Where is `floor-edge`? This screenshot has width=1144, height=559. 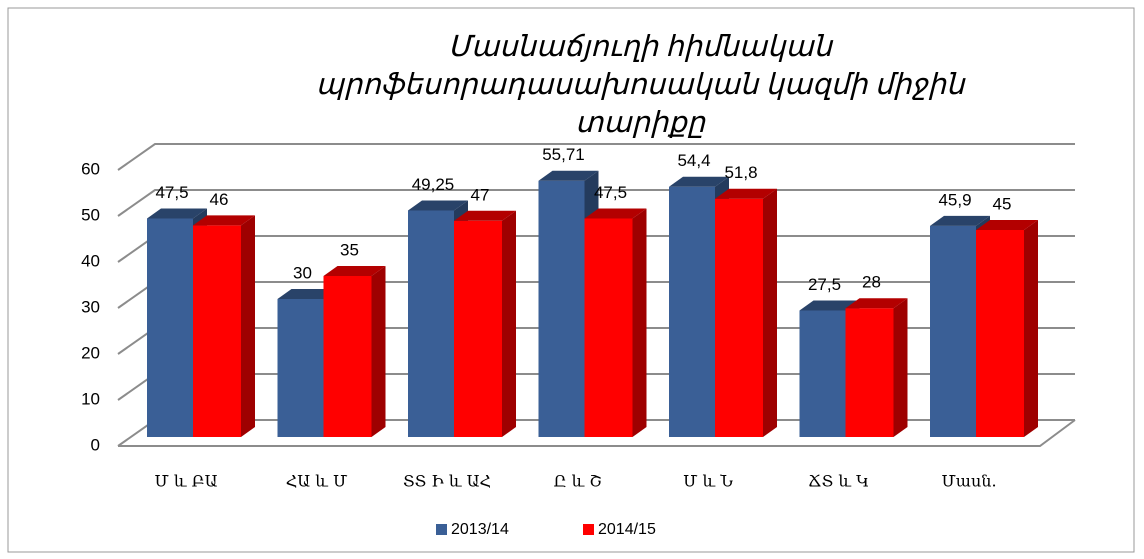
floor-edge is located at coordinates (597, 433).